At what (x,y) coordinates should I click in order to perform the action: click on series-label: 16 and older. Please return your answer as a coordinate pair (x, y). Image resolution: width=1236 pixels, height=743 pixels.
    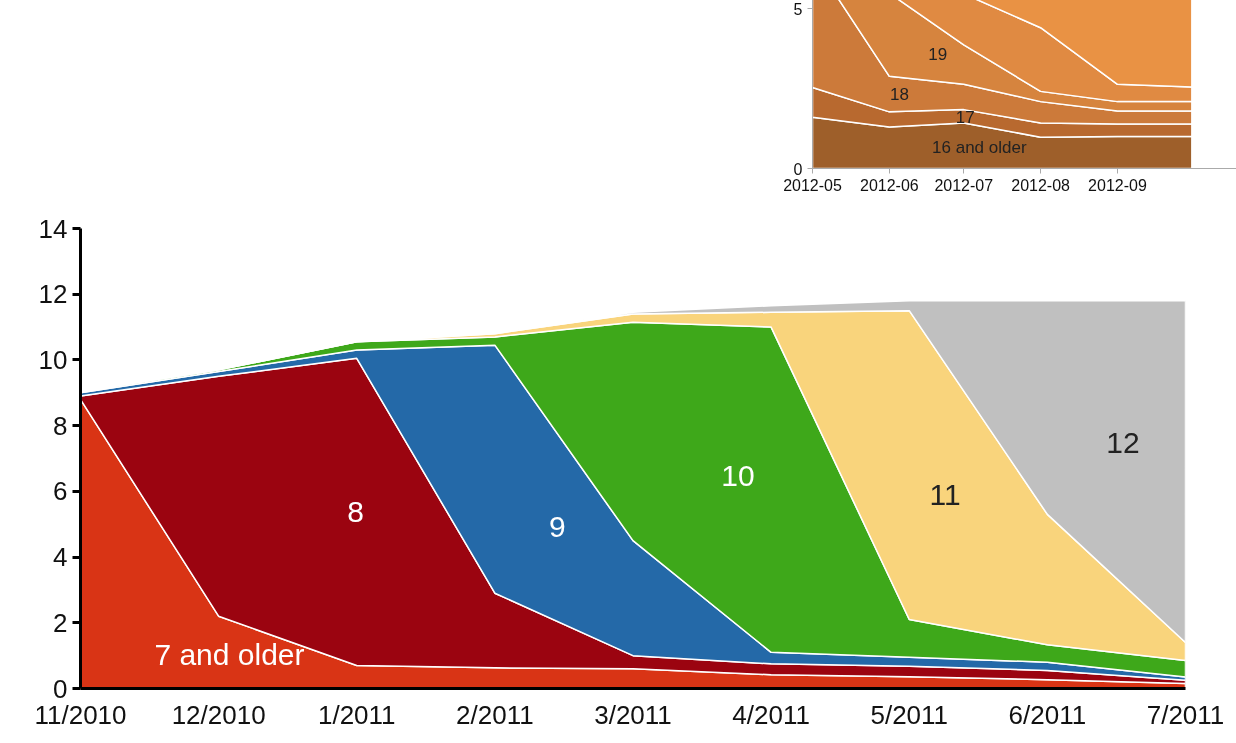
    Looking at the image, I should click on (979, 147).